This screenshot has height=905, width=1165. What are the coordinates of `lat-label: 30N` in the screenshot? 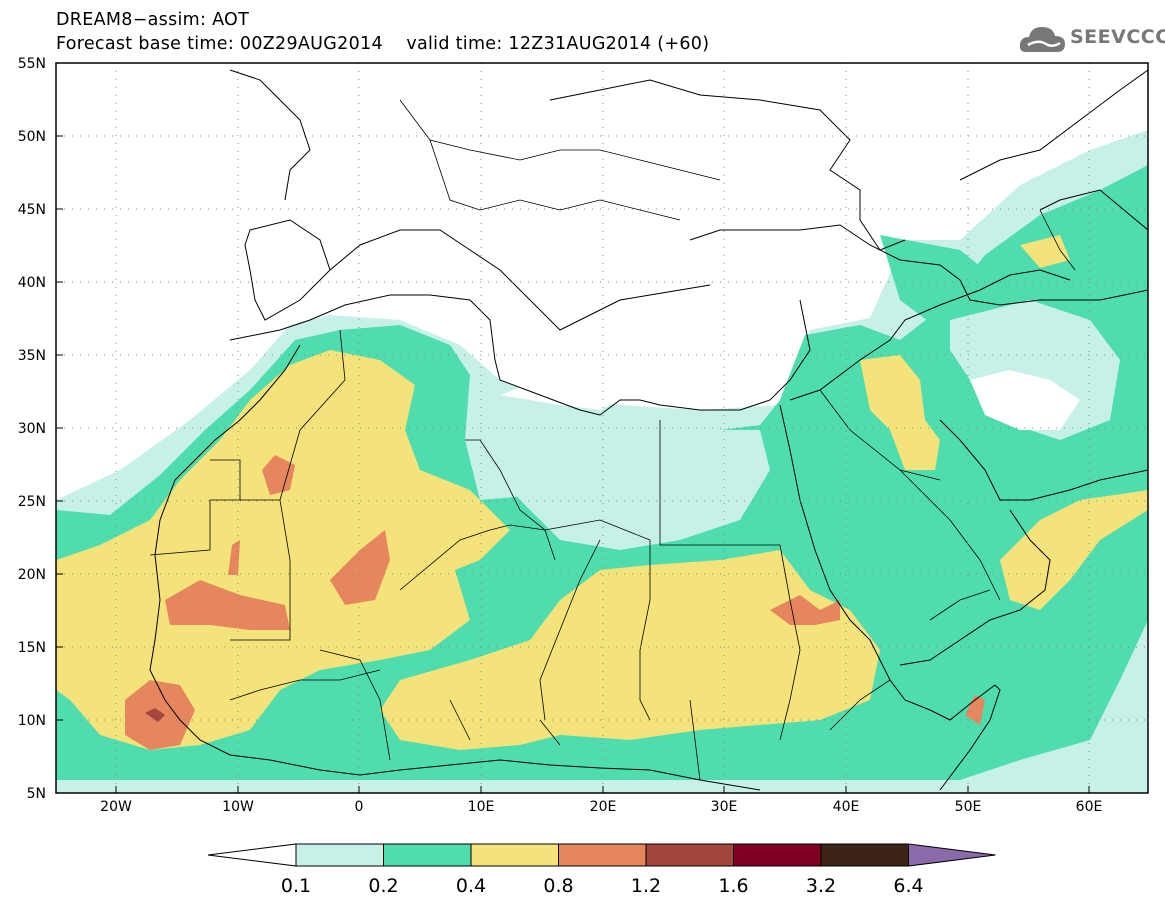 It's located at (32, 429).